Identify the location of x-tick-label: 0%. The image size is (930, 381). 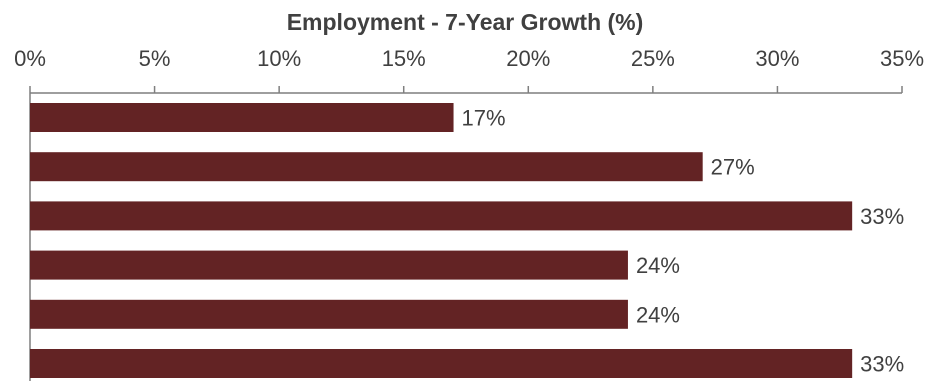
(30, 58).